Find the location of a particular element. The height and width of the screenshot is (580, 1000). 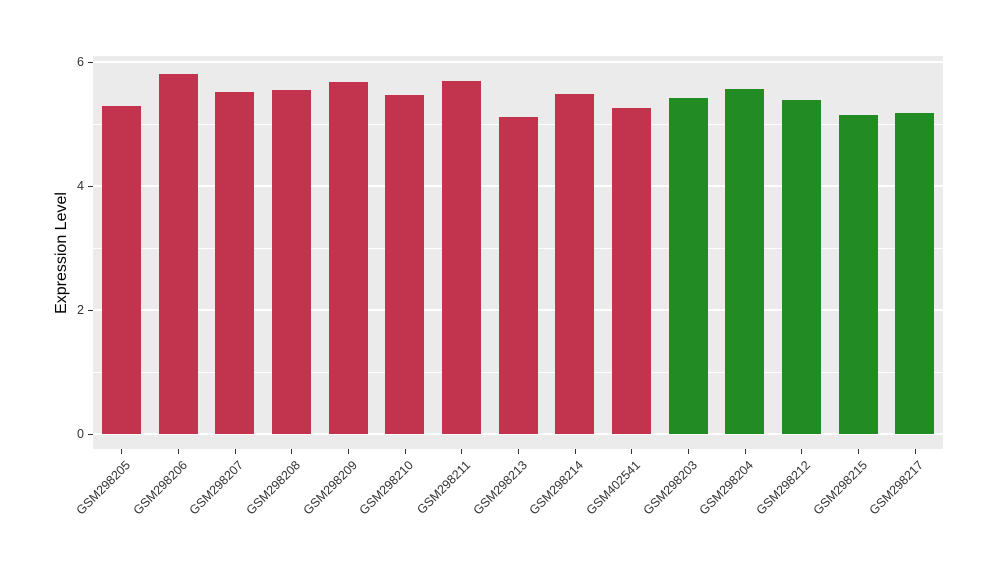

x-tick-label-GSM298217: GSM298217 is located at coordinates (897, 488).